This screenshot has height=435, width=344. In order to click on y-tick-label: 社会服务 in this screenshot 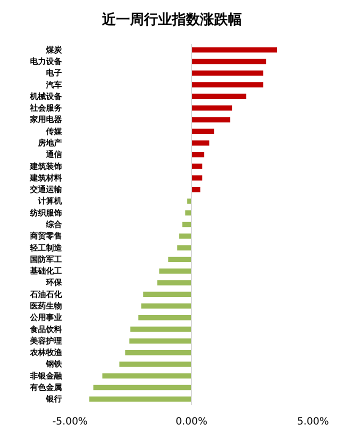, I will do `click(45, 108)`.